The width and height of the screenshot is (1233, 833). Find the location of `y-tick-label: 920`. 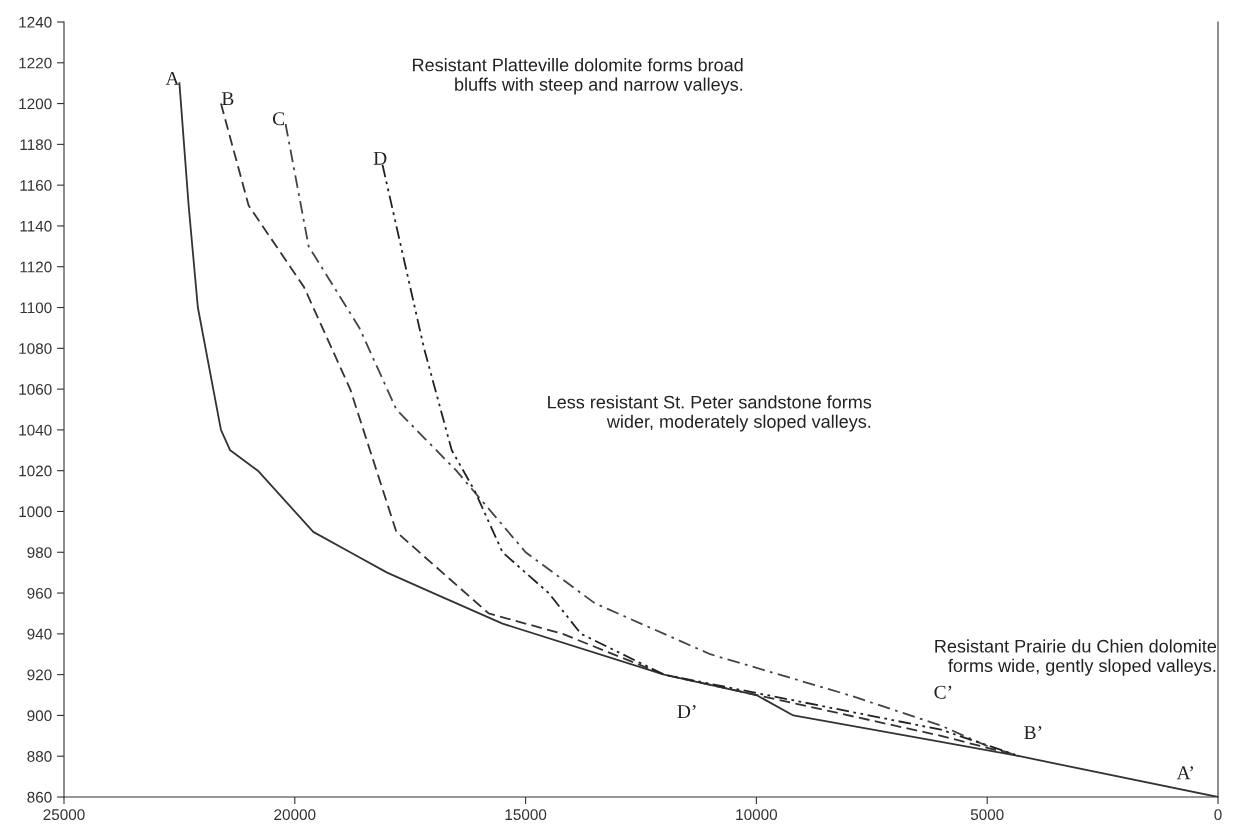

y-tick-label: 920 is located at coordinates (39, 675).